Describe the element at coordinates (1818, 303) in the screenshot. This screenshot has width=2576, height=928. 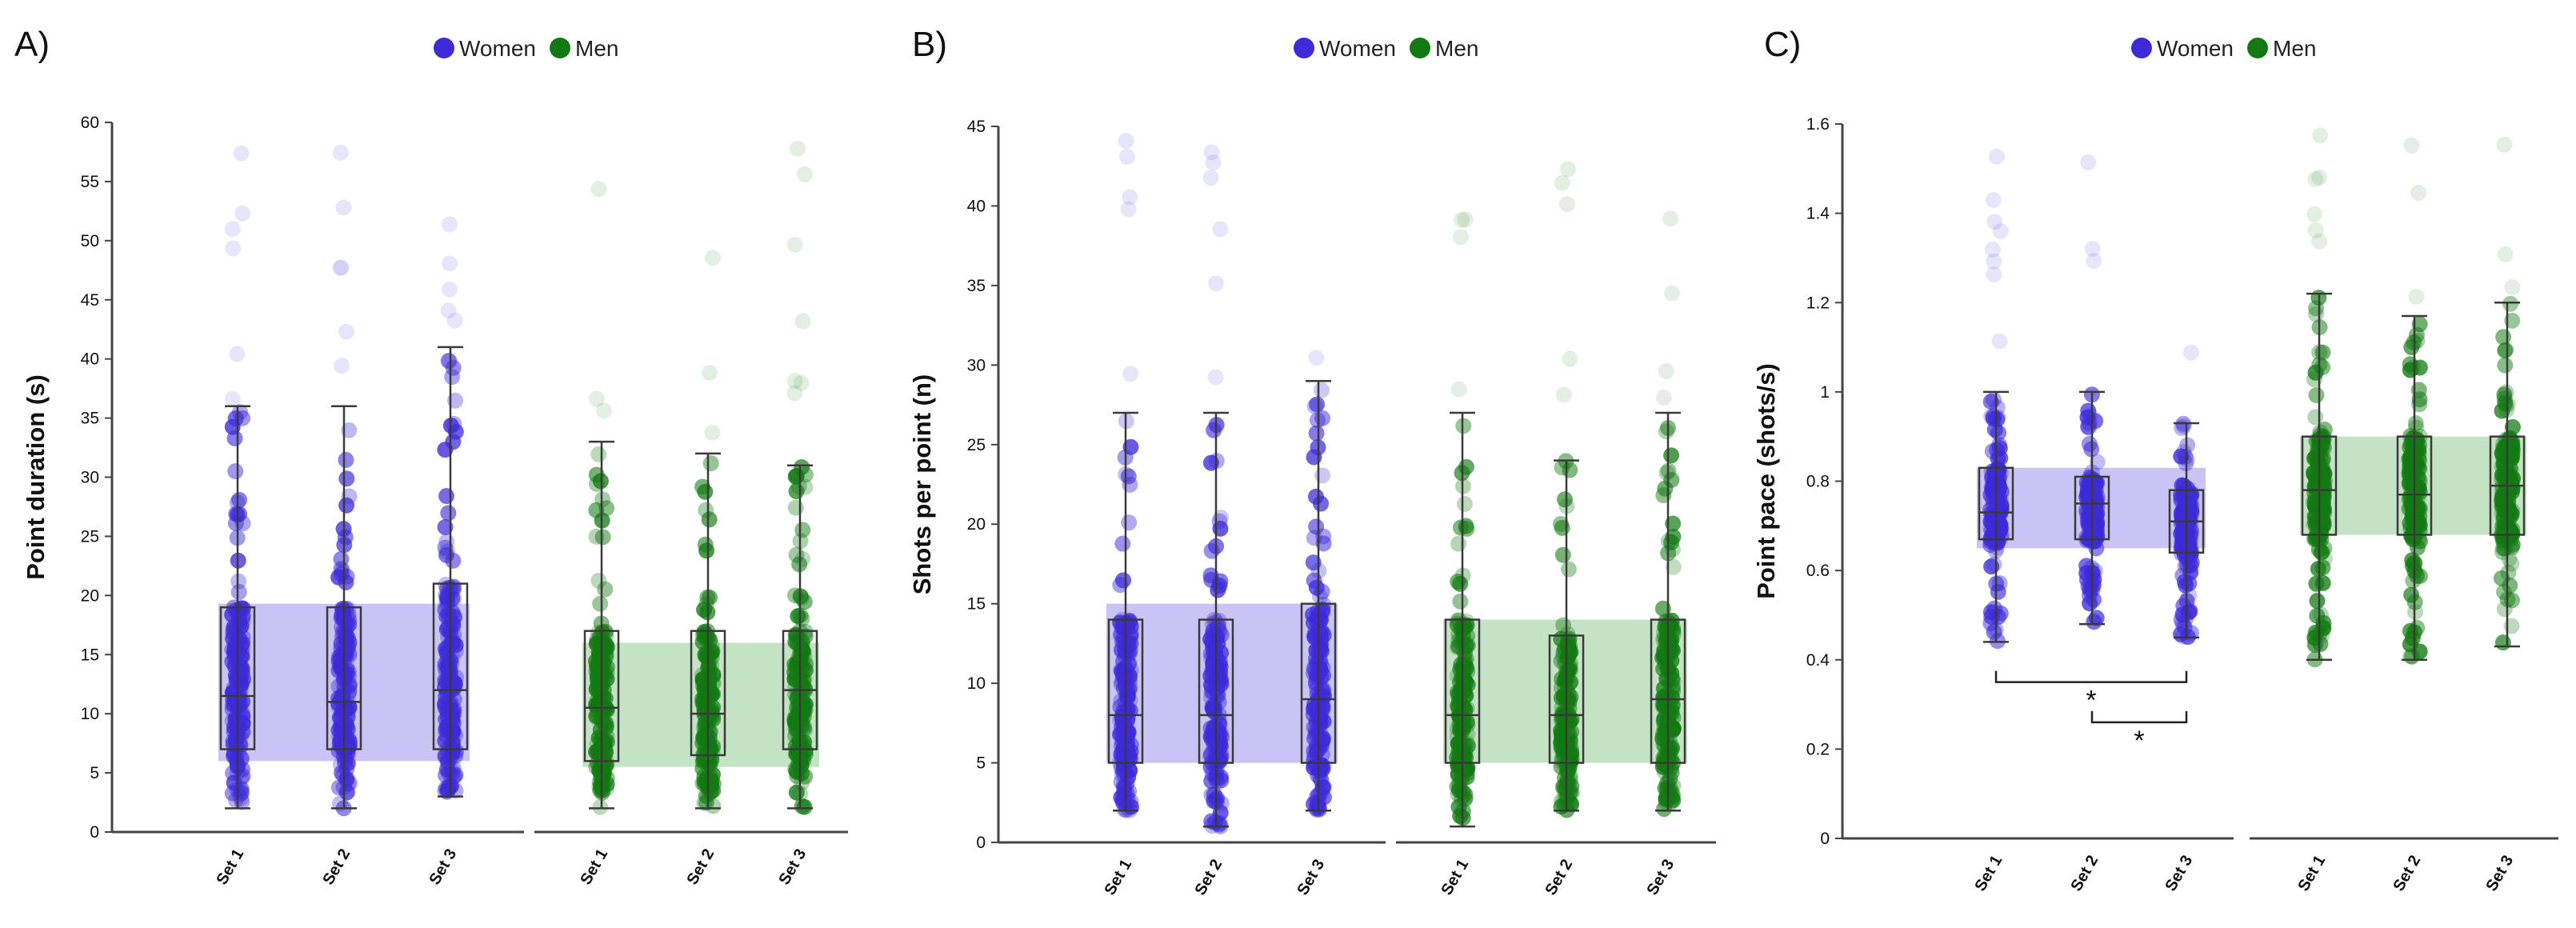
I see `y-tick-label: 1.2` at that location.